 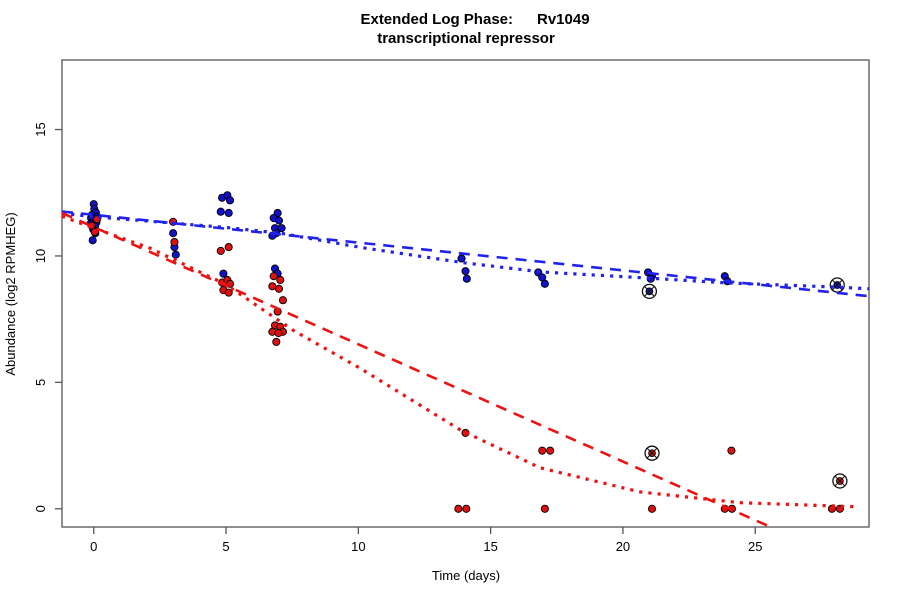 I want to click on y-tick-label: 10, so click(x=40, y=256).